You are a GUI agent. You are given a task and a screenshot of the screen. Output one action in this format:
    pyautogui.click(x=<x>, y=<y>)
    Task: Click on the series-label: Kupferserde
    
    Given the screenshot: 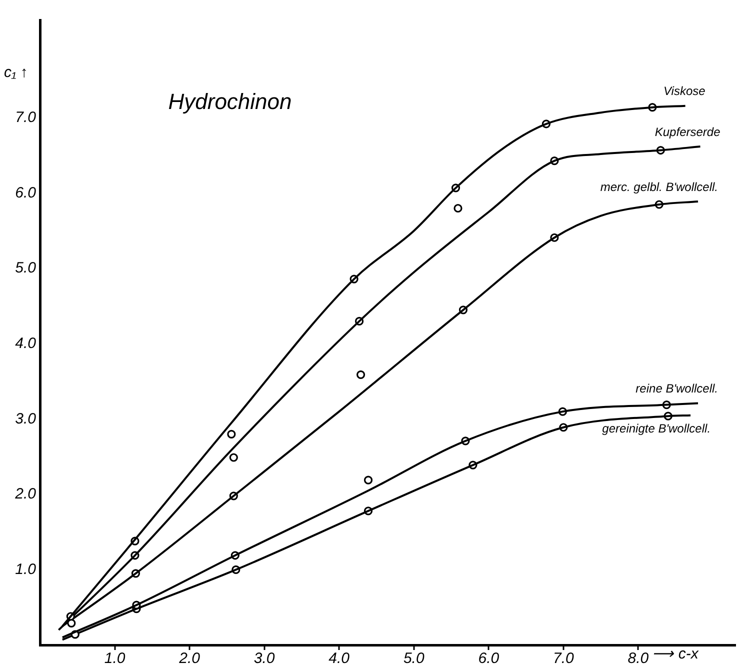 What is the action you would take?
    pyautogui.click(x=687, y=131)
    